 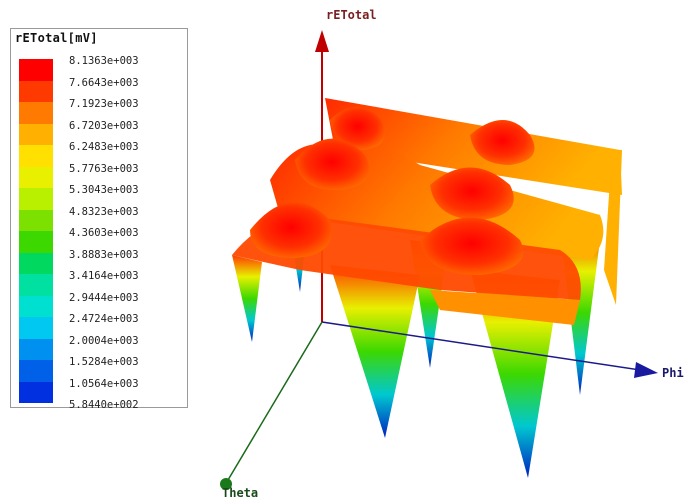 What do you see at coordinates (104, 82) in the screenshot?
I see `scale-tick-label: 7.6643e+003` at bounding box center [104, 82].